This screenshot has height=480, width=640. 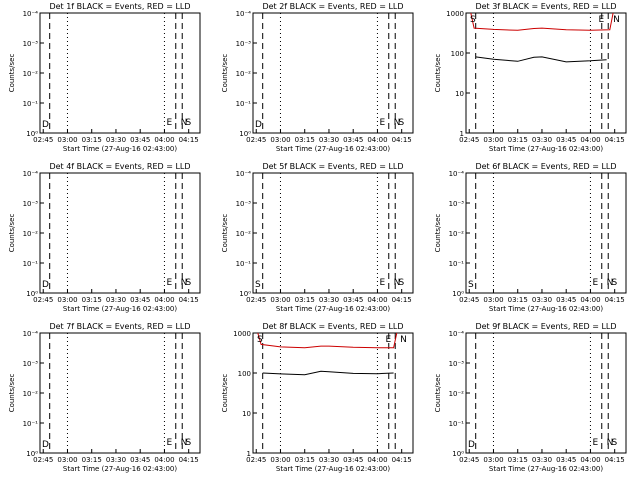 What do you see at coordinates (332, 326) in the screenshot?
I see `chart-title: Det 8f BLACK = Events, RED = LLD` at bounding box center [332, 326].